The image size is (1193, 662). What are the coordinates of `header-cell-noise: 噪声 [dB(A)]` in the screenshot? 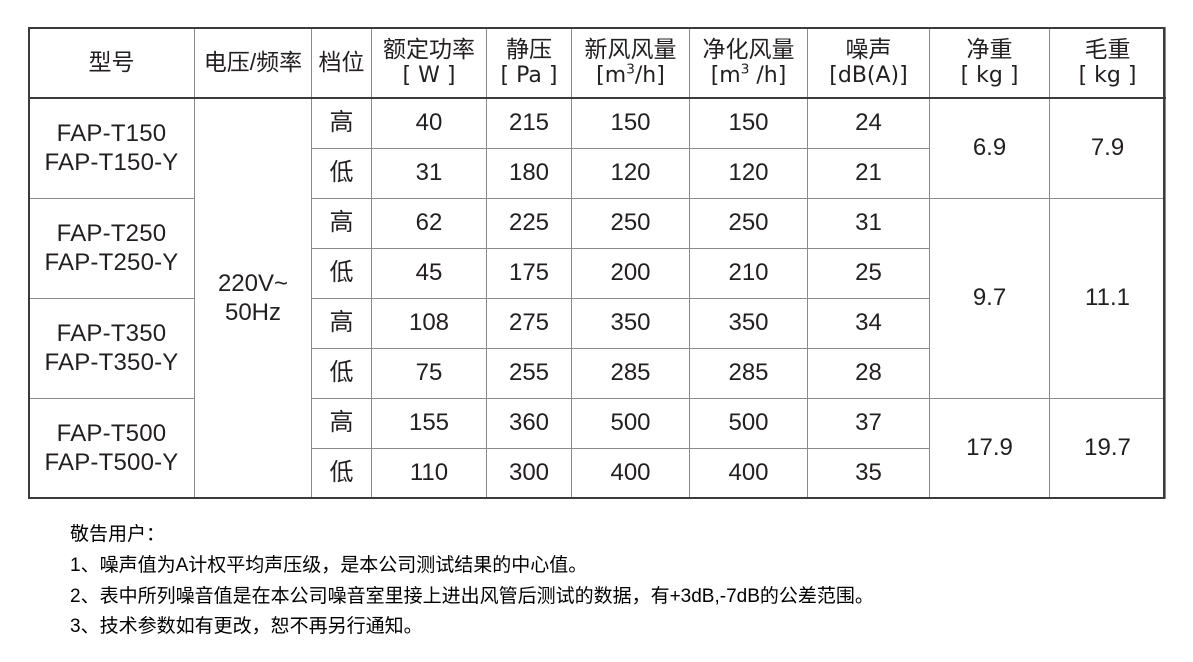 It's located at (868, 63).